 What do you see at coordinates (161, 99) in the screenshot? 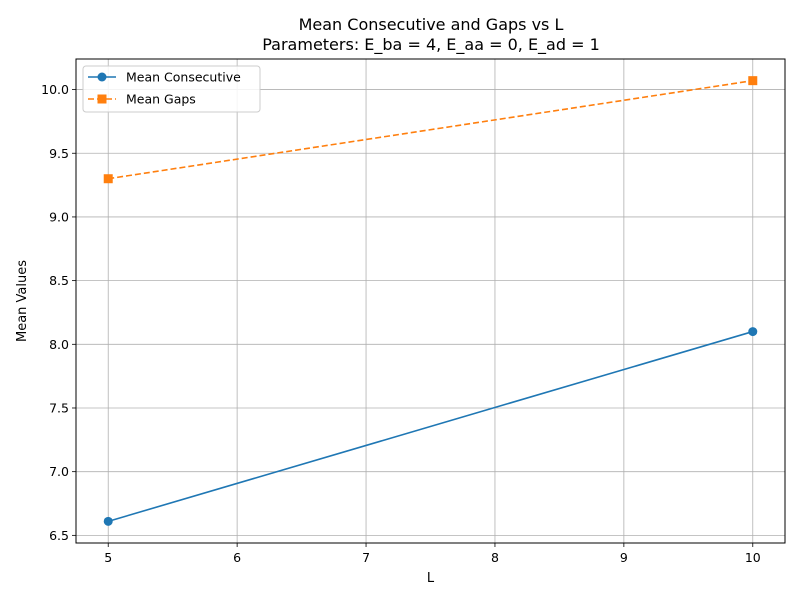
I see `legend-label: Mean Gaps` at bounding box center [161, 99].